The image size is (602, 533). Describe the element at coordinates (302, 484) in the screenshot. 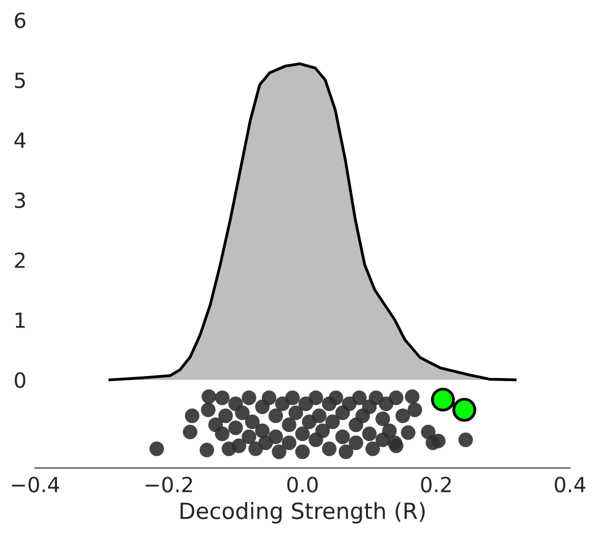

I see `x-tick-label: 0.0` at that location.